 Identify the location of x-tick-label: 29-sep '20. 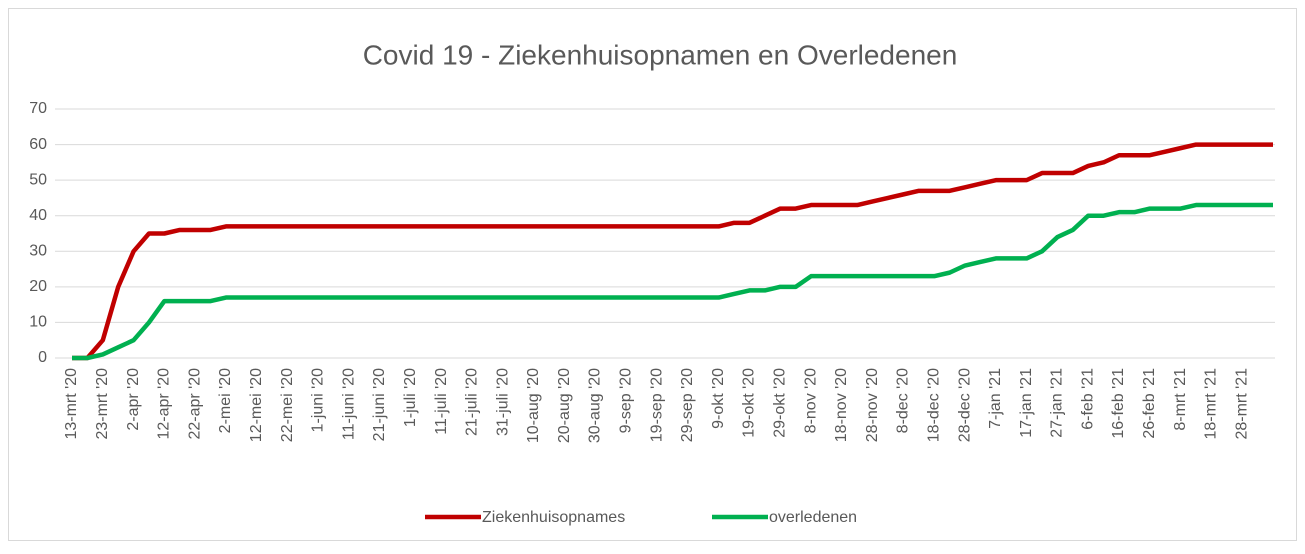
(687, 405).